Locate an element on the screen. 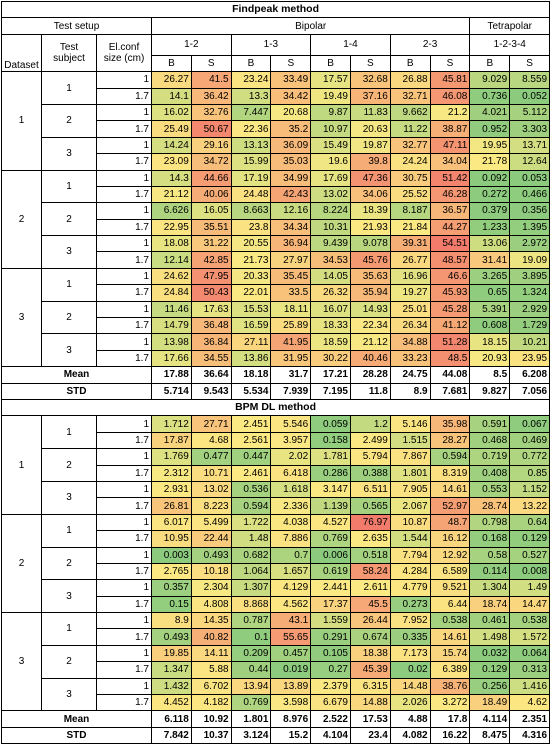 The width and height of the screenshot is (550, 753). value-cell: 19.27 is located at coordinates (410, 293).